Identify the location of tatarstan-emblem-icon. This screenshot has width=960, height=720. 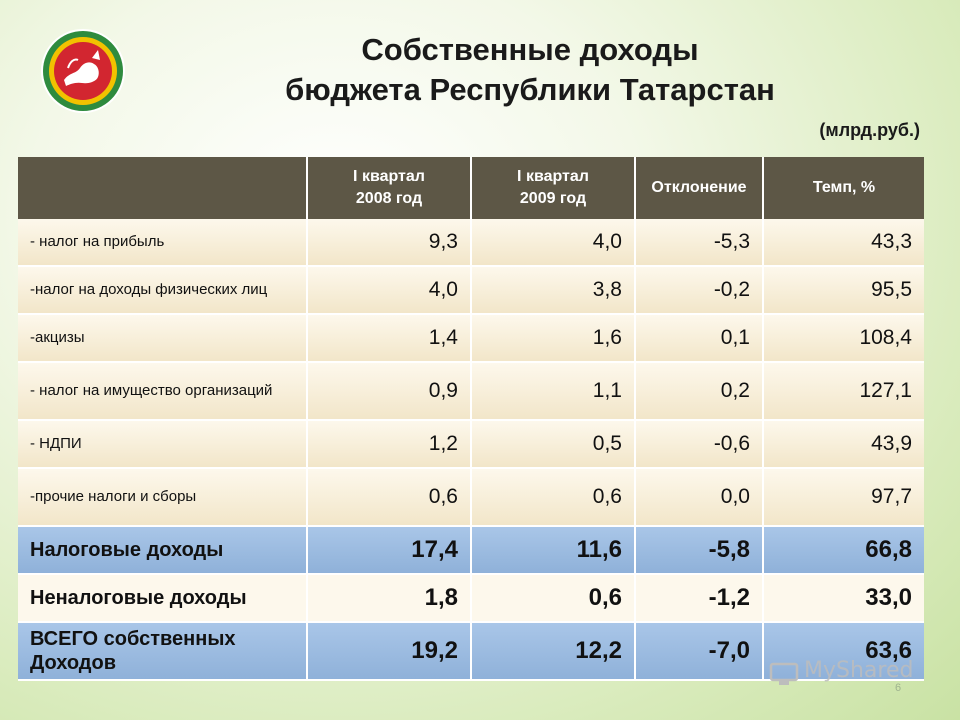
(83, 71).